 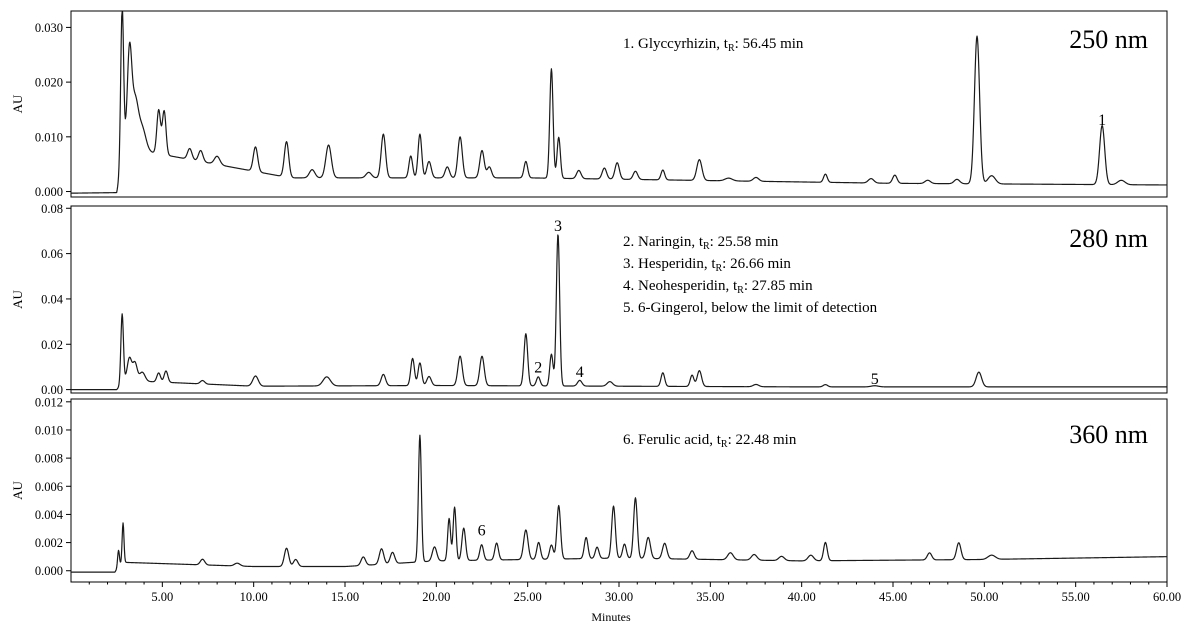 I want to click on x-tick-label: 45.00, so click(x=893, y=597).